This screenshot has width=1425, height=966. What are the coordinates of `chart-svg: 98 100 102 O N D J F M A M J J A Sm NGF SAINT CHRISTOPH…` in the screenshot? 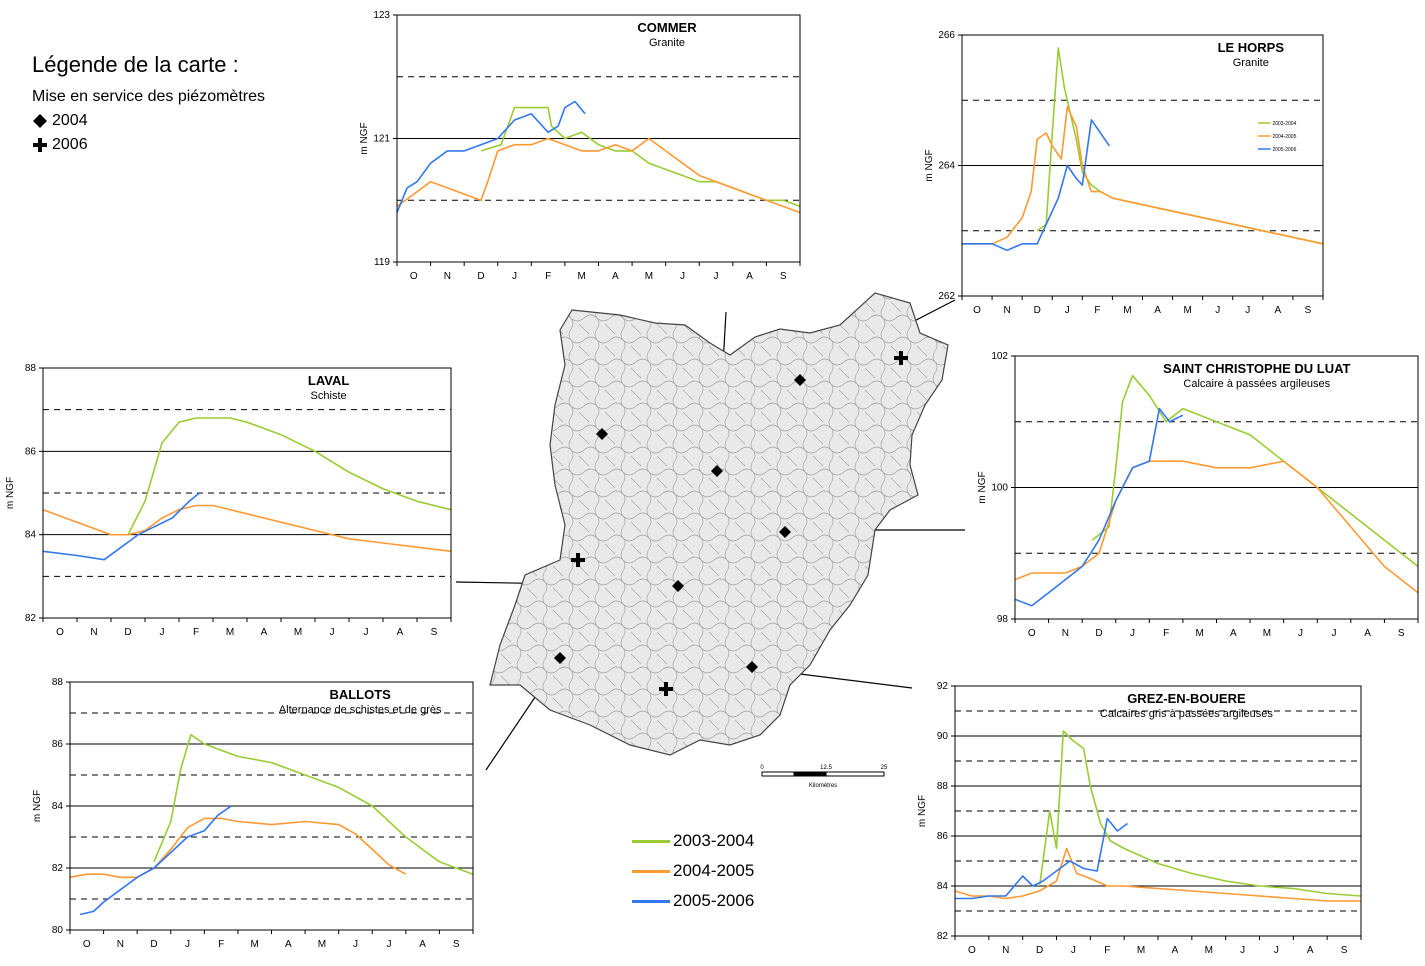 It's located at (1198, 495).